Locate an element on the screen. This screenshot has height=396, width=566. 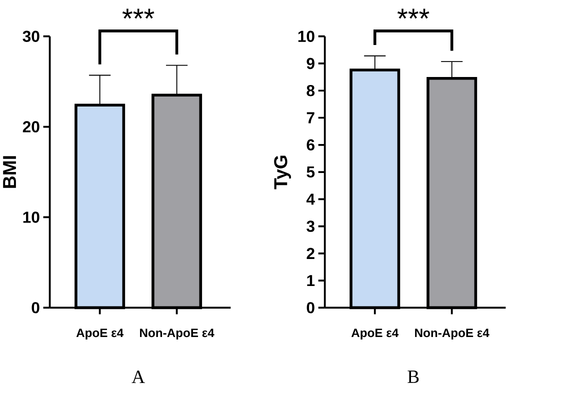
y-tick-label: 1 is located at coordinates (311, 280).